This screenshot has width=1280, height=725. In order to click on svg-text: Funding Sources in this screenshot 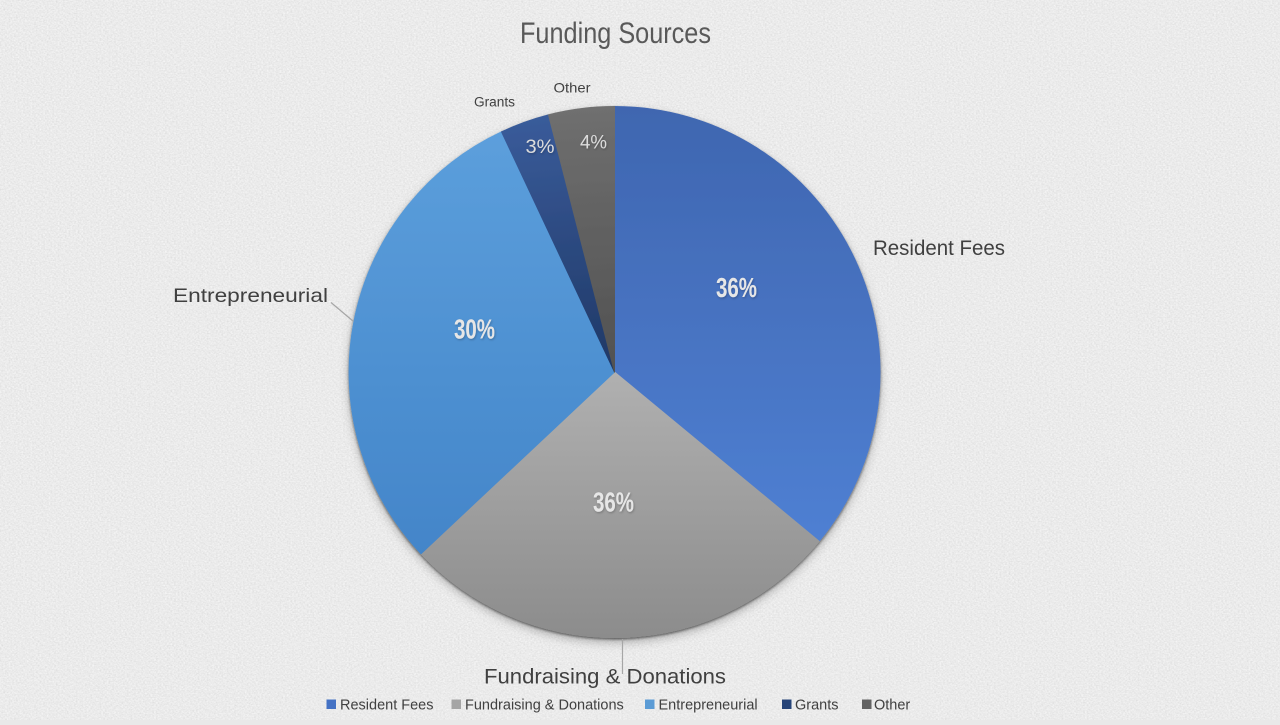, I will do `click(615, 33)`.